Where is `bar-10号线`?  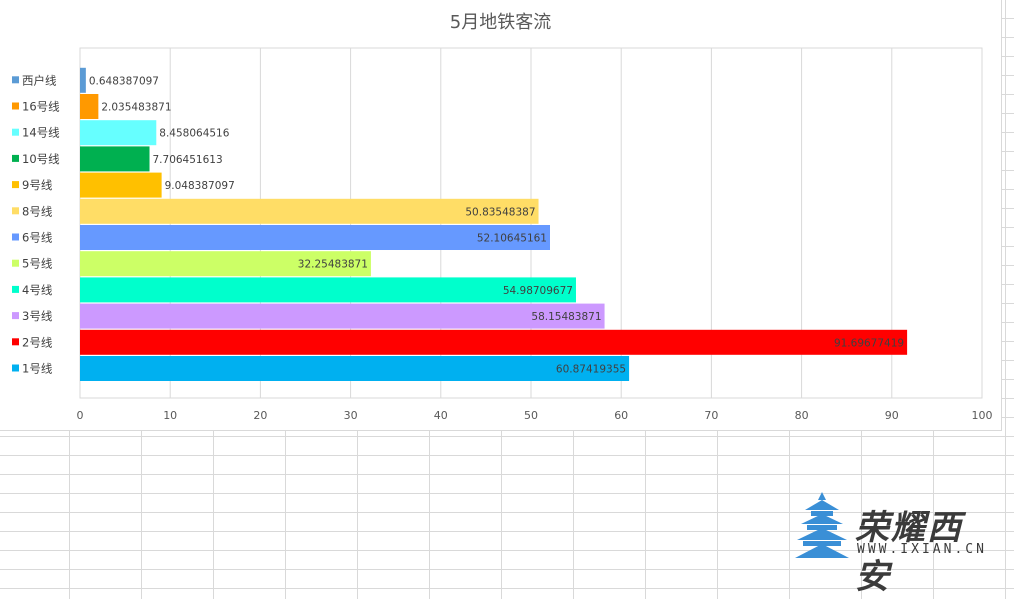
bar-10号线 is located at coordinates (115, 159).